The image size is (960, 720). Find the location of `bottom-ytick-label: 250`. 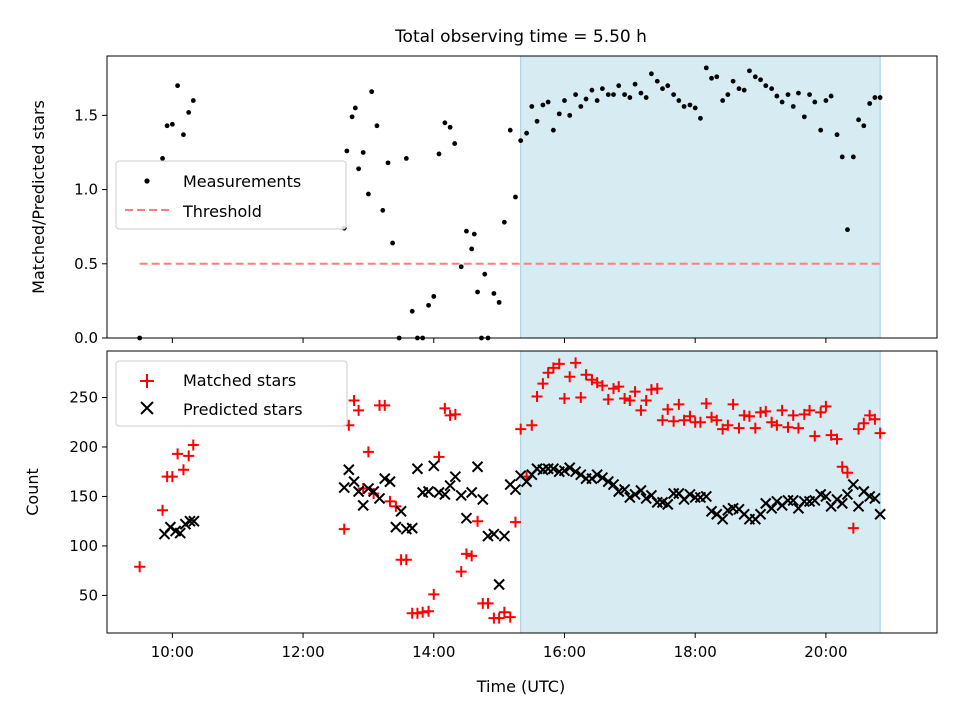

bottom-ytick-label: 250 is located at coordinates (83, 398).